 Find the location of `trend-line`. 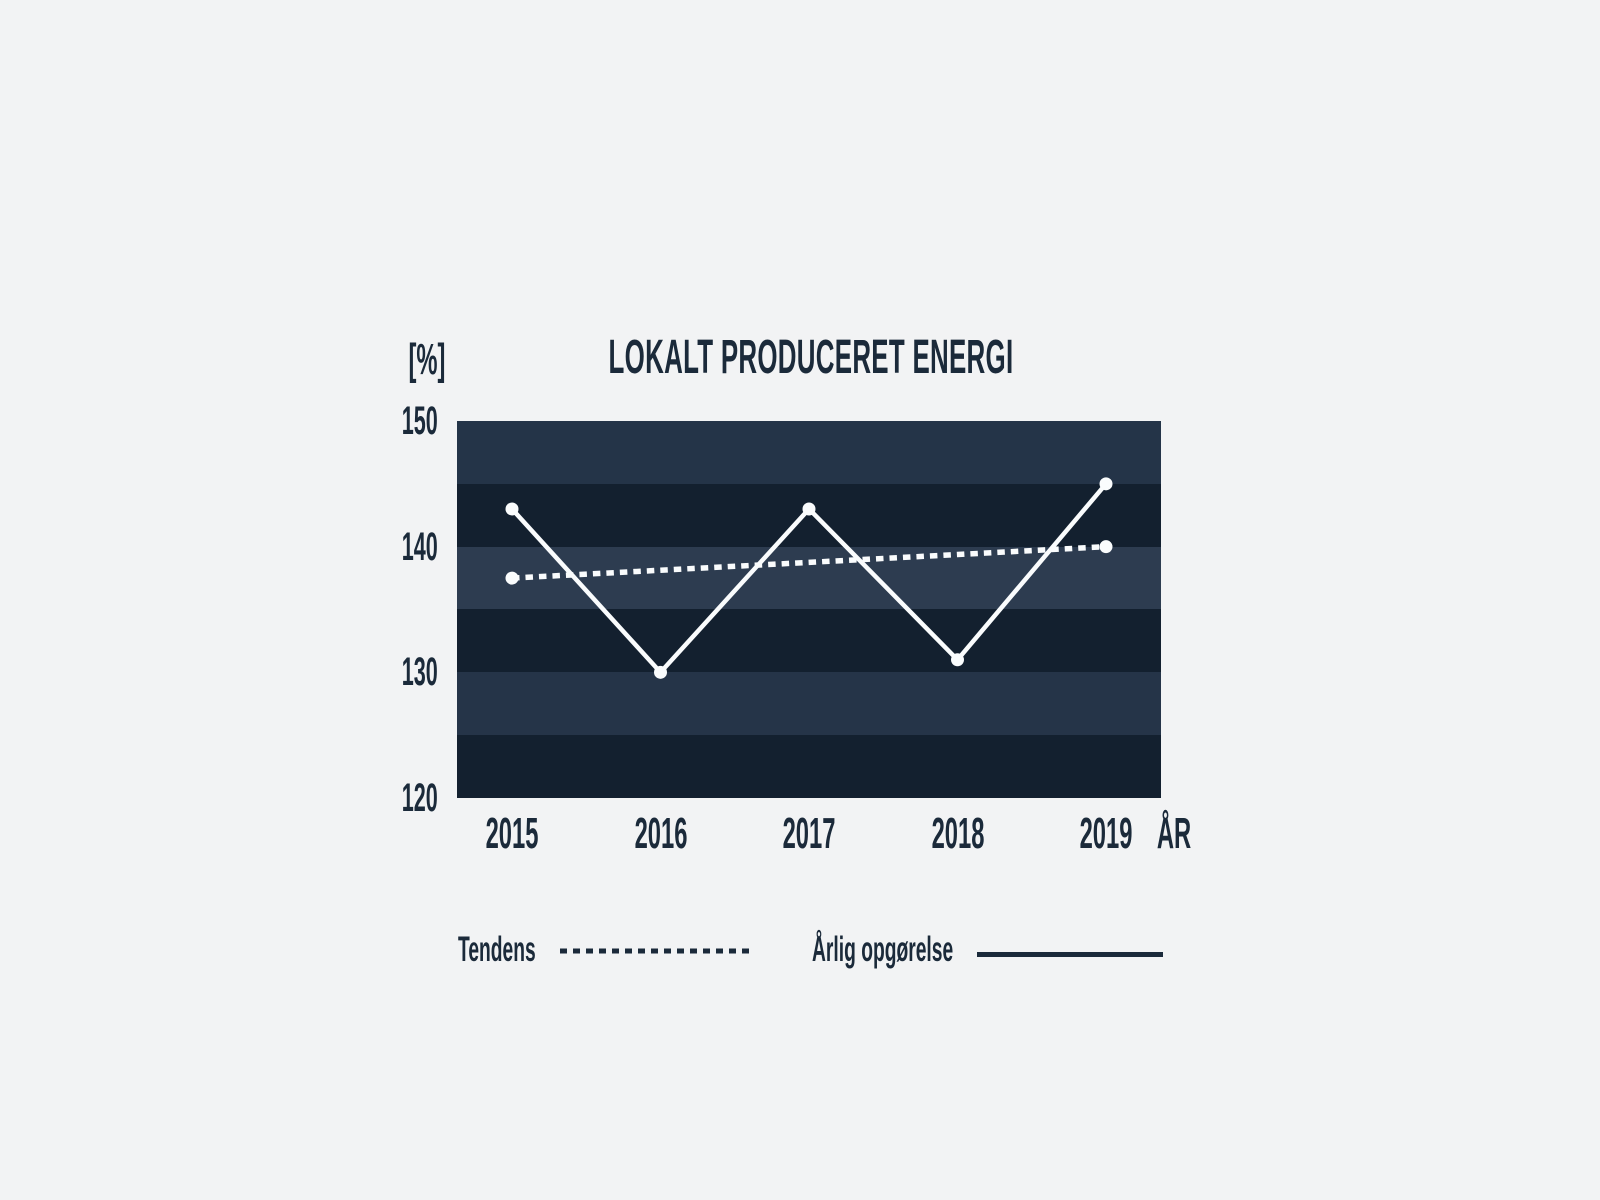

trend-line is located at coordinates (809, 562).